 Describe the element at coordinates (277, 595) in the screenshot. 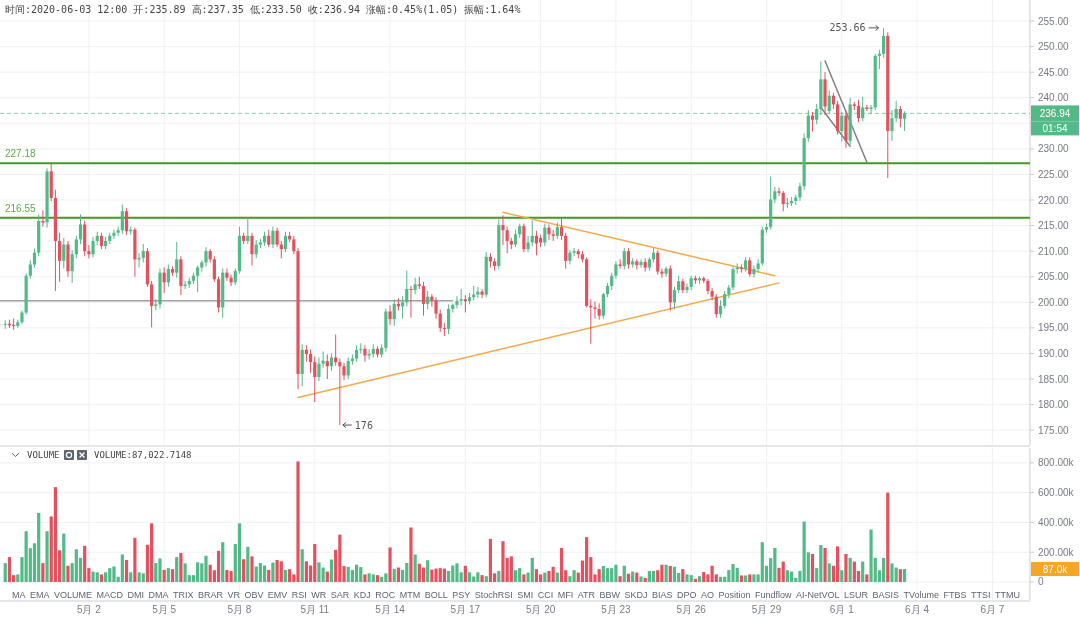

I see `annotation: EMV` at that location.